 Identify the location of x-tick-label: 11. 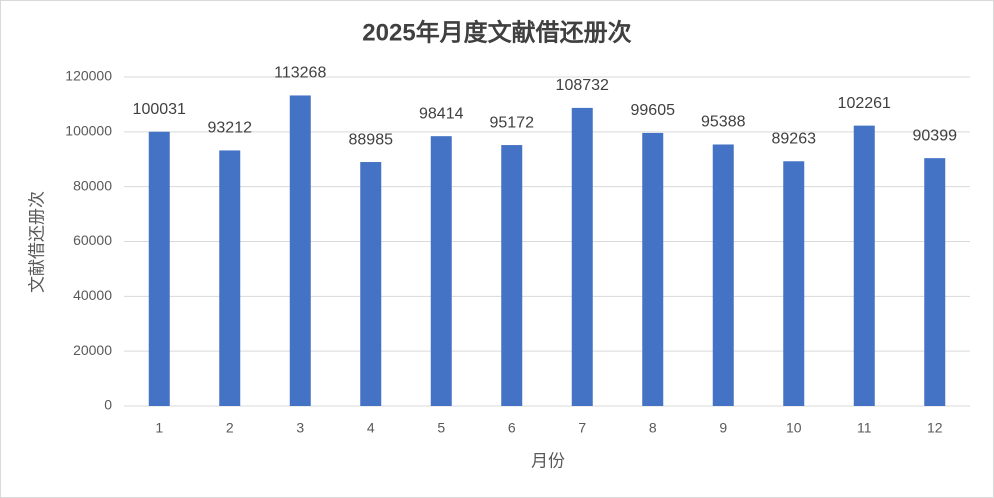
(864, 428).